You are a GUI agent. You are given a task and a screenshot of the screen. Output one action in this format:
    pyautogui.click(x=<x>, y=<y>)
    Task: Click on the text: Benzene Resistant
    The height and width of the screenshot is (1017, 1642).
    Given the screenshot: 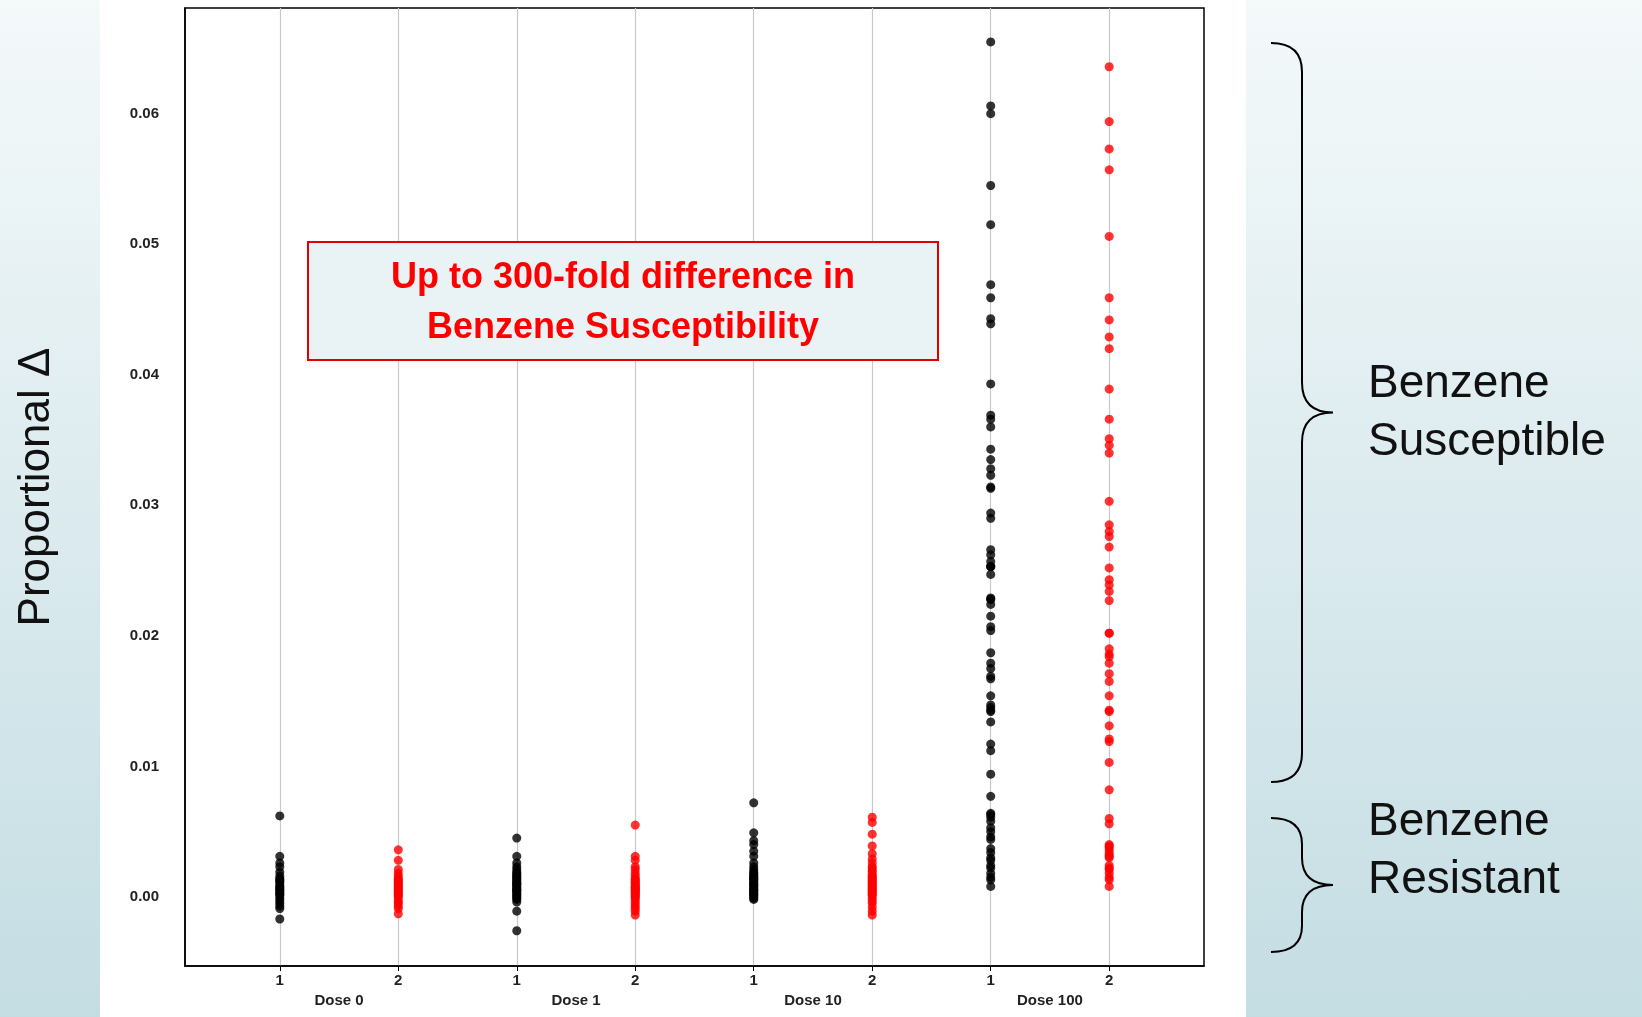 What is the action you would take?
    pyautogui.click(x=1464, y=848)
    